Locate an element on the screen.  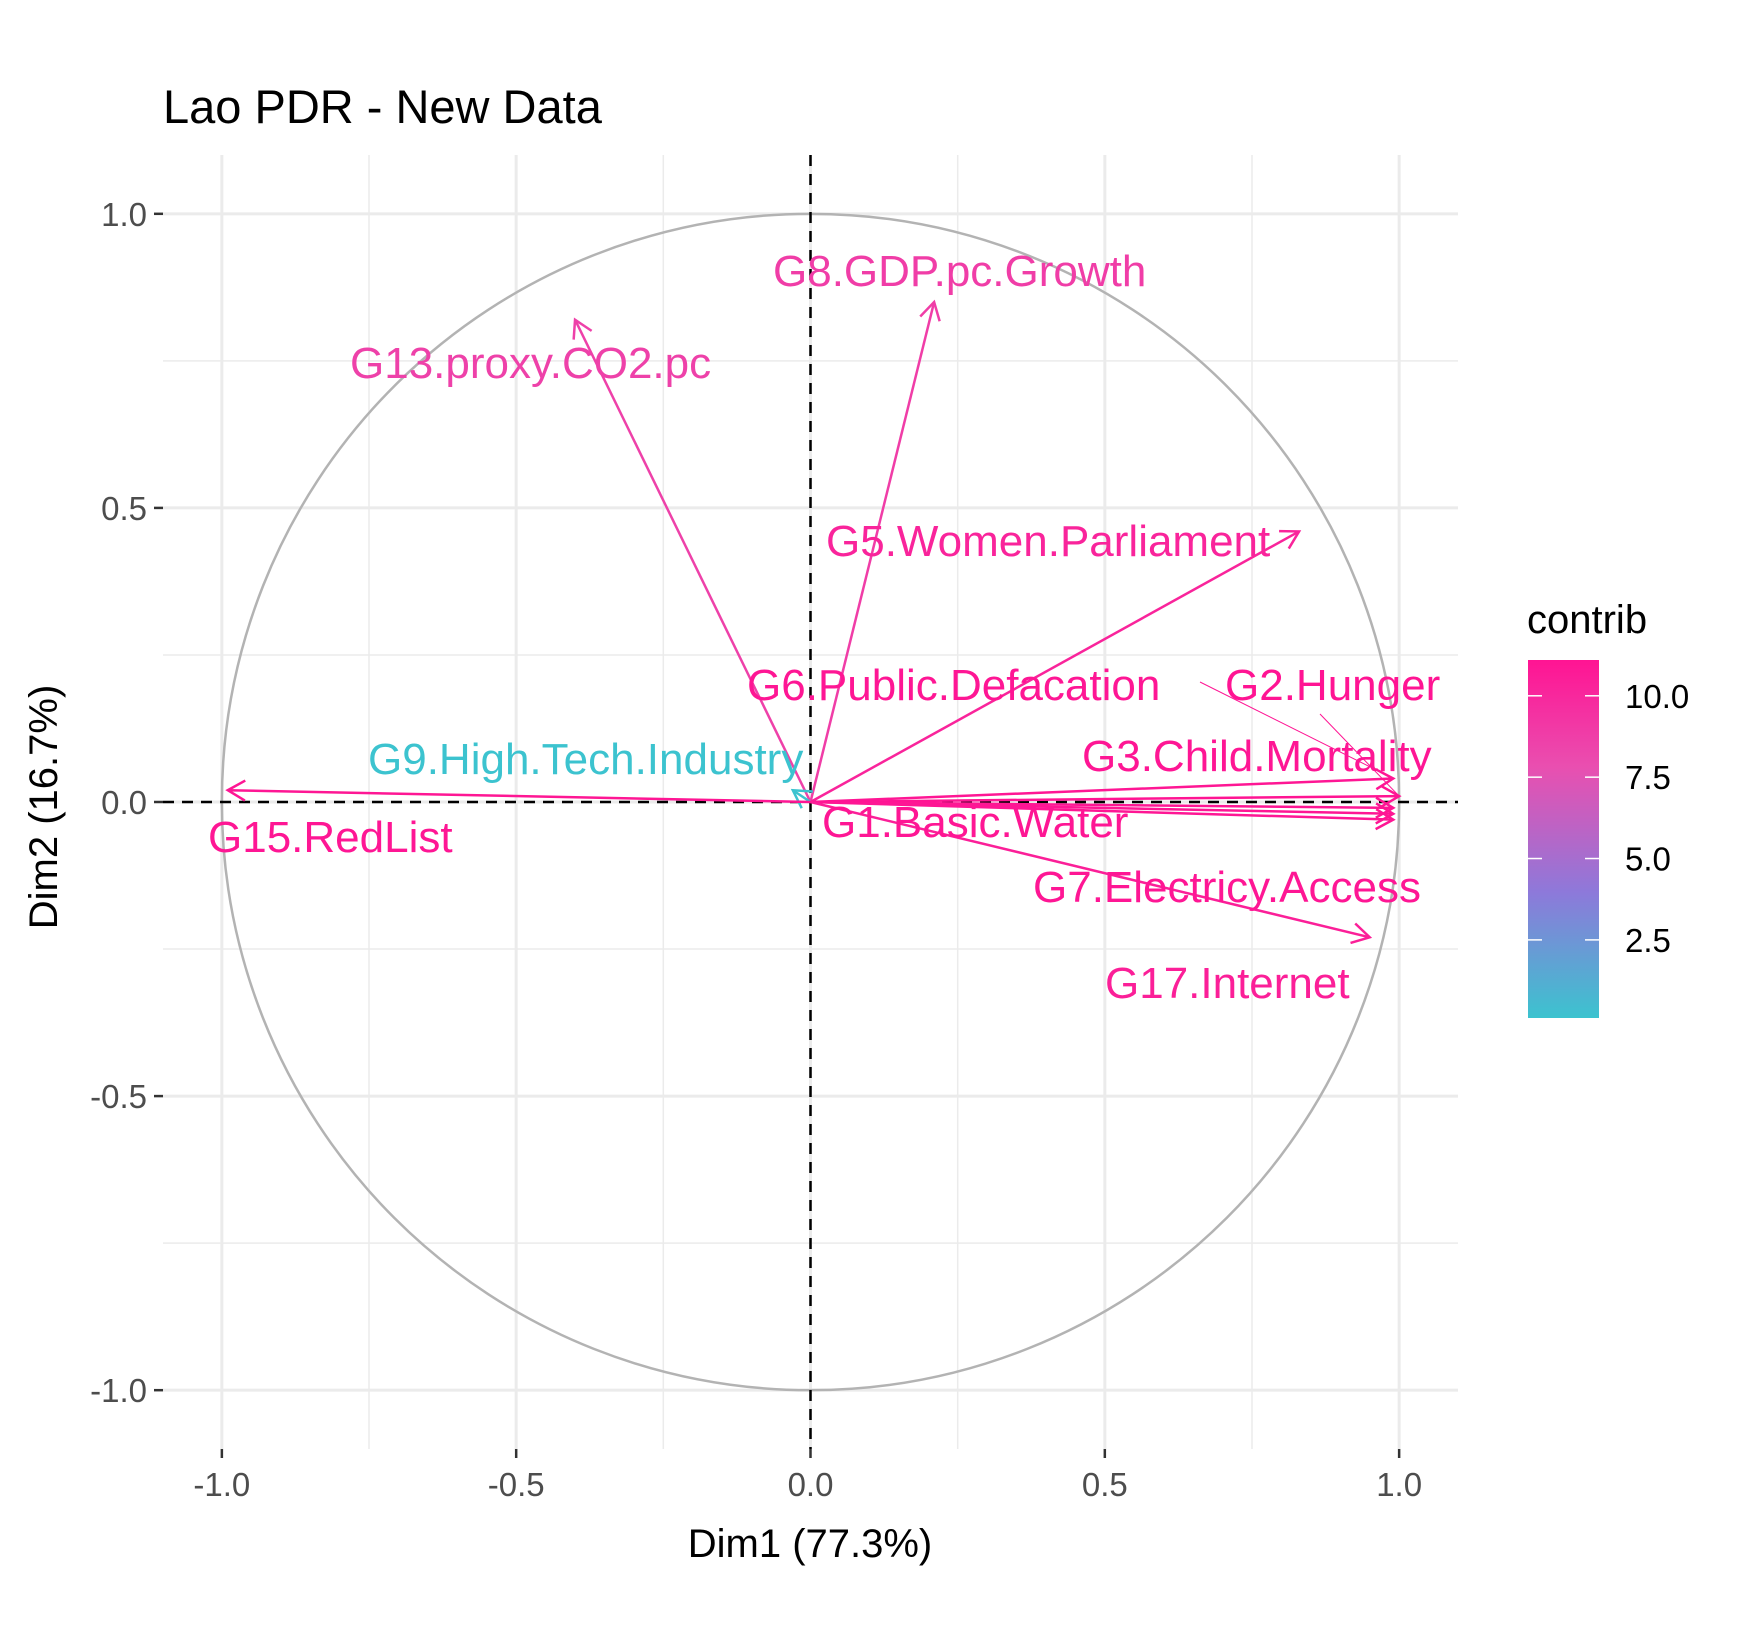
y-tick-label: -1.0 is located at coordinates (118, 1390).